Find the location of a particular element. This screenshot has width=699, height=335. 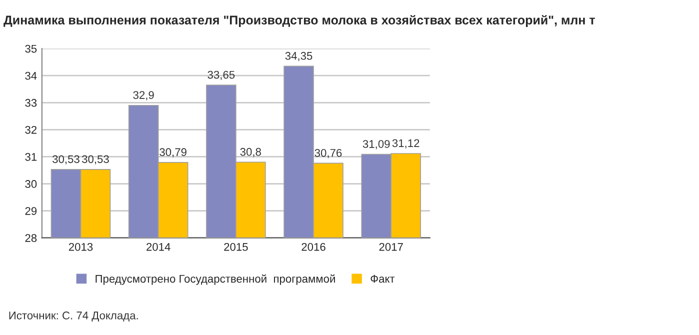

x-tick-label: 2017 is located at coordinates (391, 247).